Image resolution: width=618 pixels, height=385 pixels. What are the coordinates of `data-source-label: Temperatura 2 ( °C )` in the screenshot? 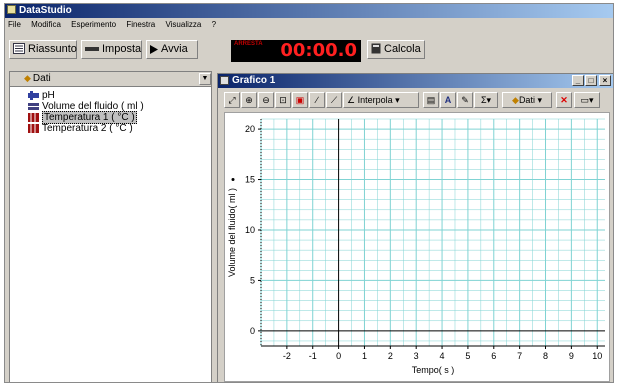 It's located at (87, 128).